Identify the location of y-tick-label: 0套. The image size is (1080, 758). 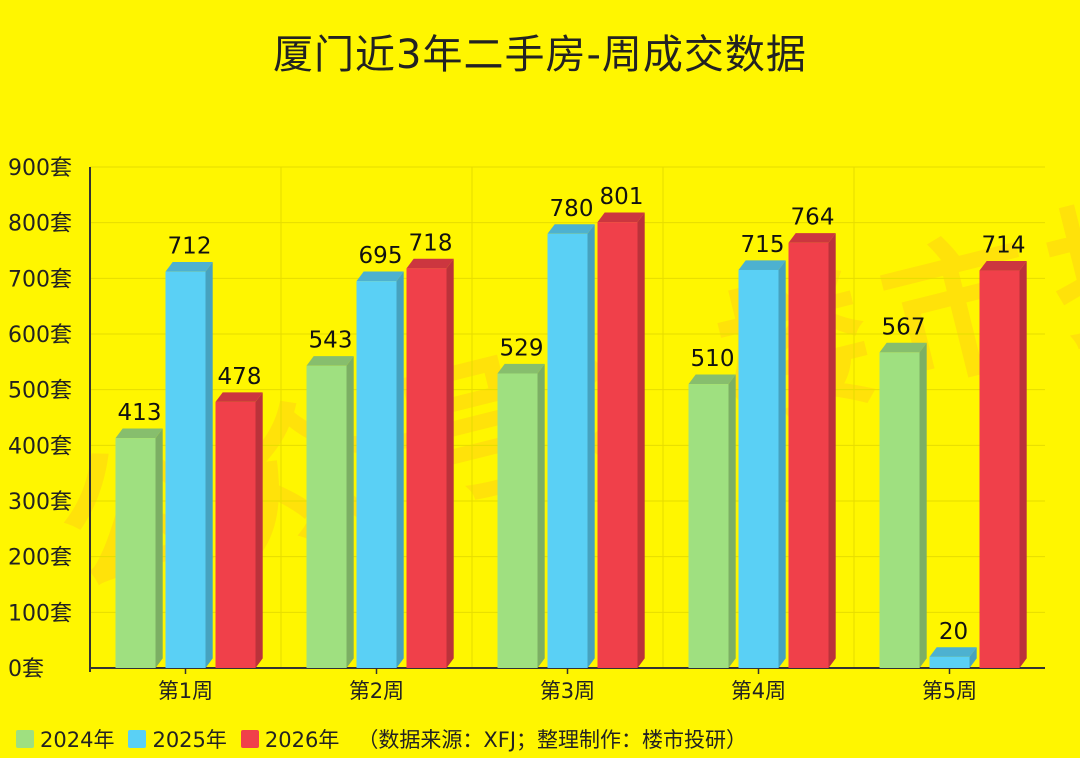
(26, 669).